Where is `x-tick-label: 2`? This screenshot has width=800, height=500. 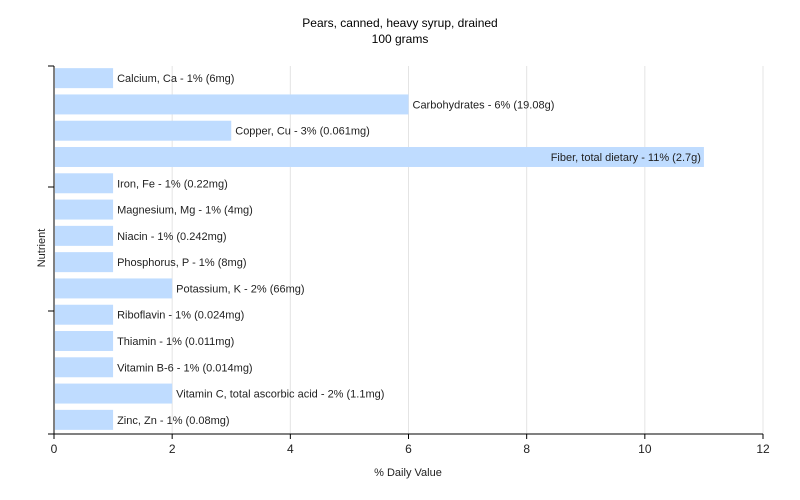 x-tick-label: 2 is located at coordinates (172, 449).